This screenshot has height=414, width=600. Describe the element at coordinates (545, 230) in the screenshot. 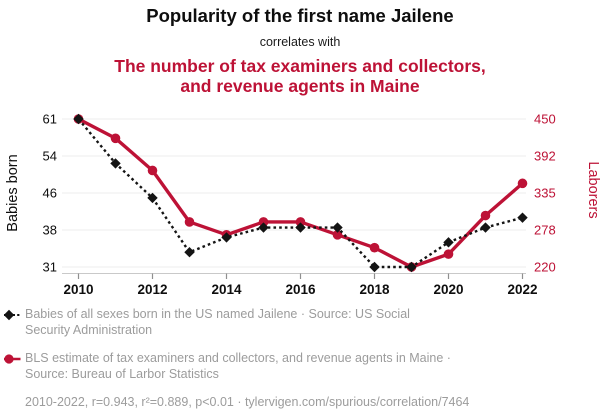

I see `right-tick-label: 278` at that location.